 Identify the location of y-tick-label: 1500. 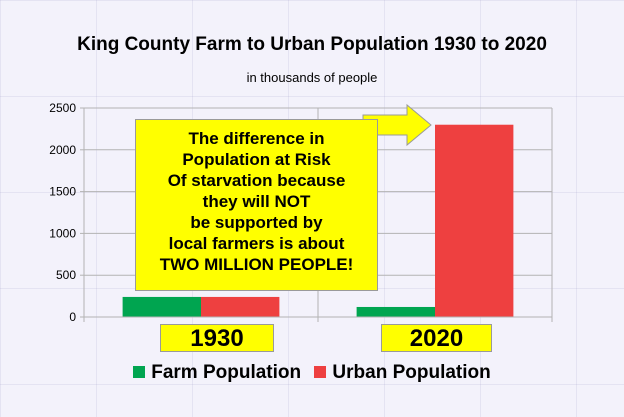
(62, 192).